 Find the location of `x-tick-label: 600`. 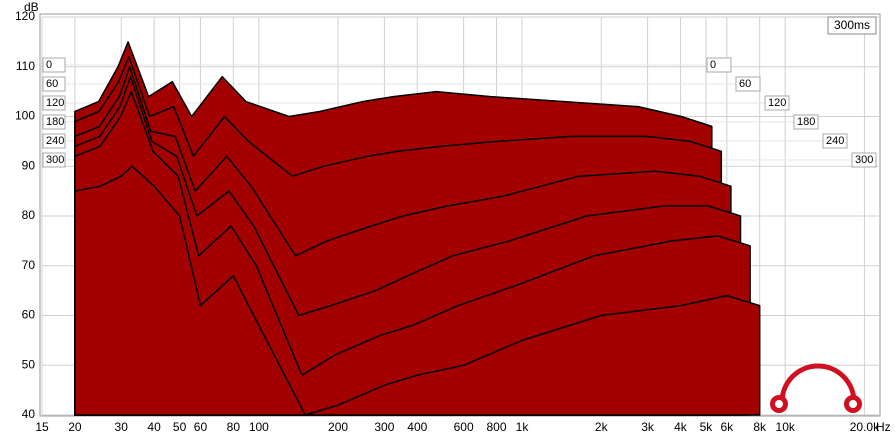

x-tick-label: 600 is located at coordinates (464, 427).